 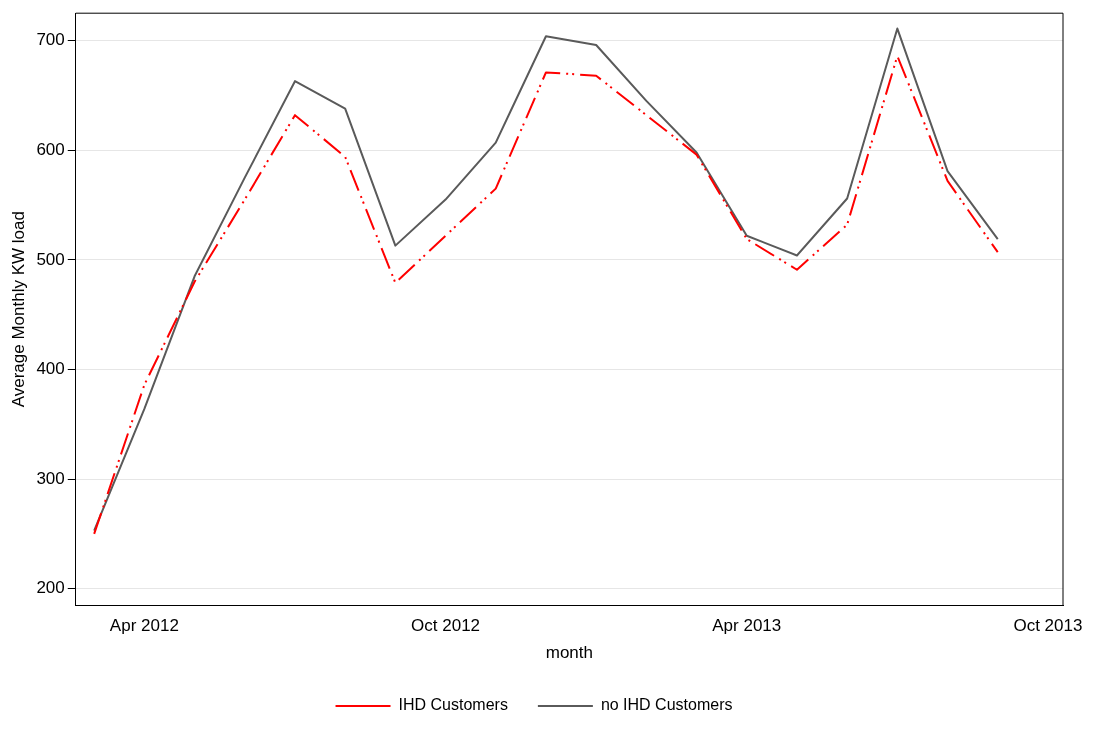 What do you see at coordinates (569, 653) in the screenshot?
I see `x-axis-title: month` at bounding box center [569, 653].